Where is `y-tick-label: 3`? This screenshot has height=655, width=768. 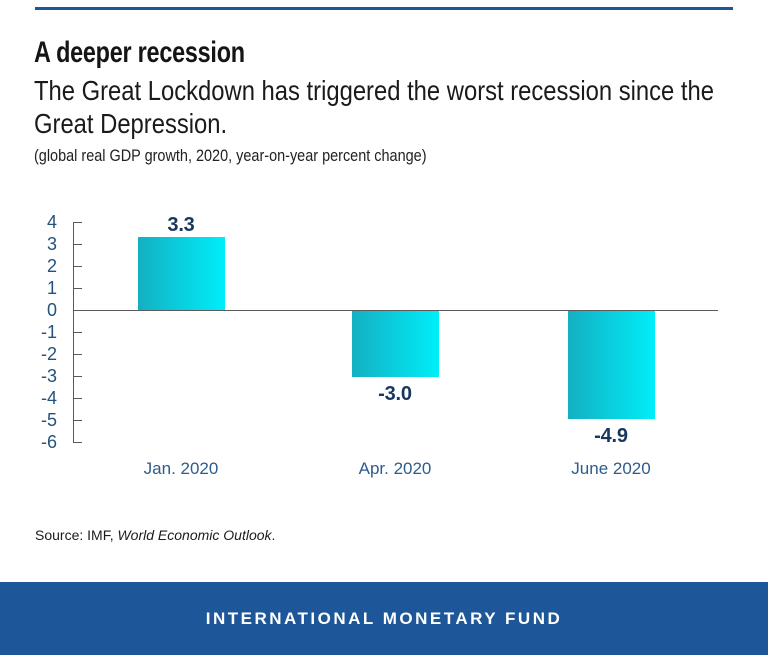
y-tick-label: 3 is located at coordinates (51, 244).